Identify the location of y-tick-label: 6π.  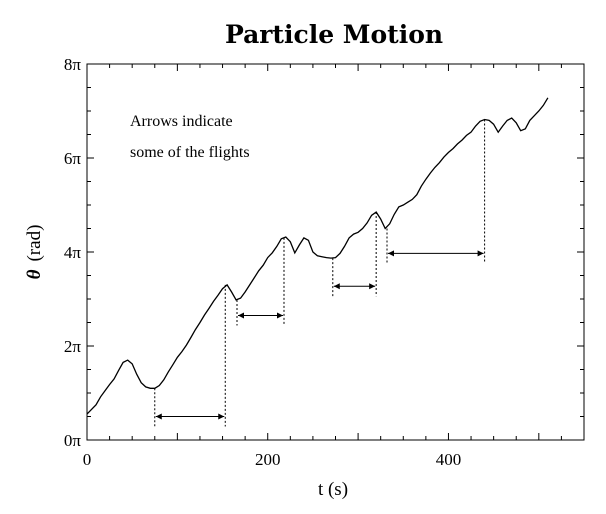
(73, 158).